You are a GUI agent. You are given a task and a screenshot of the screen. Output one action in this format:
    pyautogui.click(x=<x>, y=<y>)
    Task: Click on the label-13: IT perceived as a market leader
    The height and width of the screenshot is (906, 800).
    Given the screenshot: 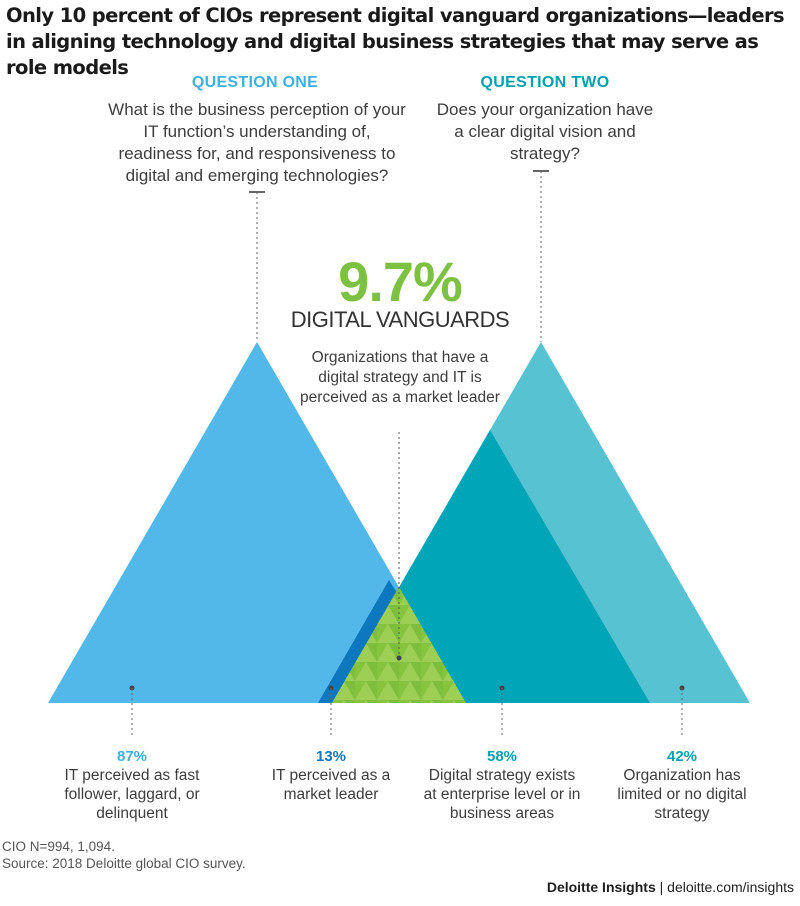 What is the action you would take?
    pyautogui.click(x=331, y=785)
    